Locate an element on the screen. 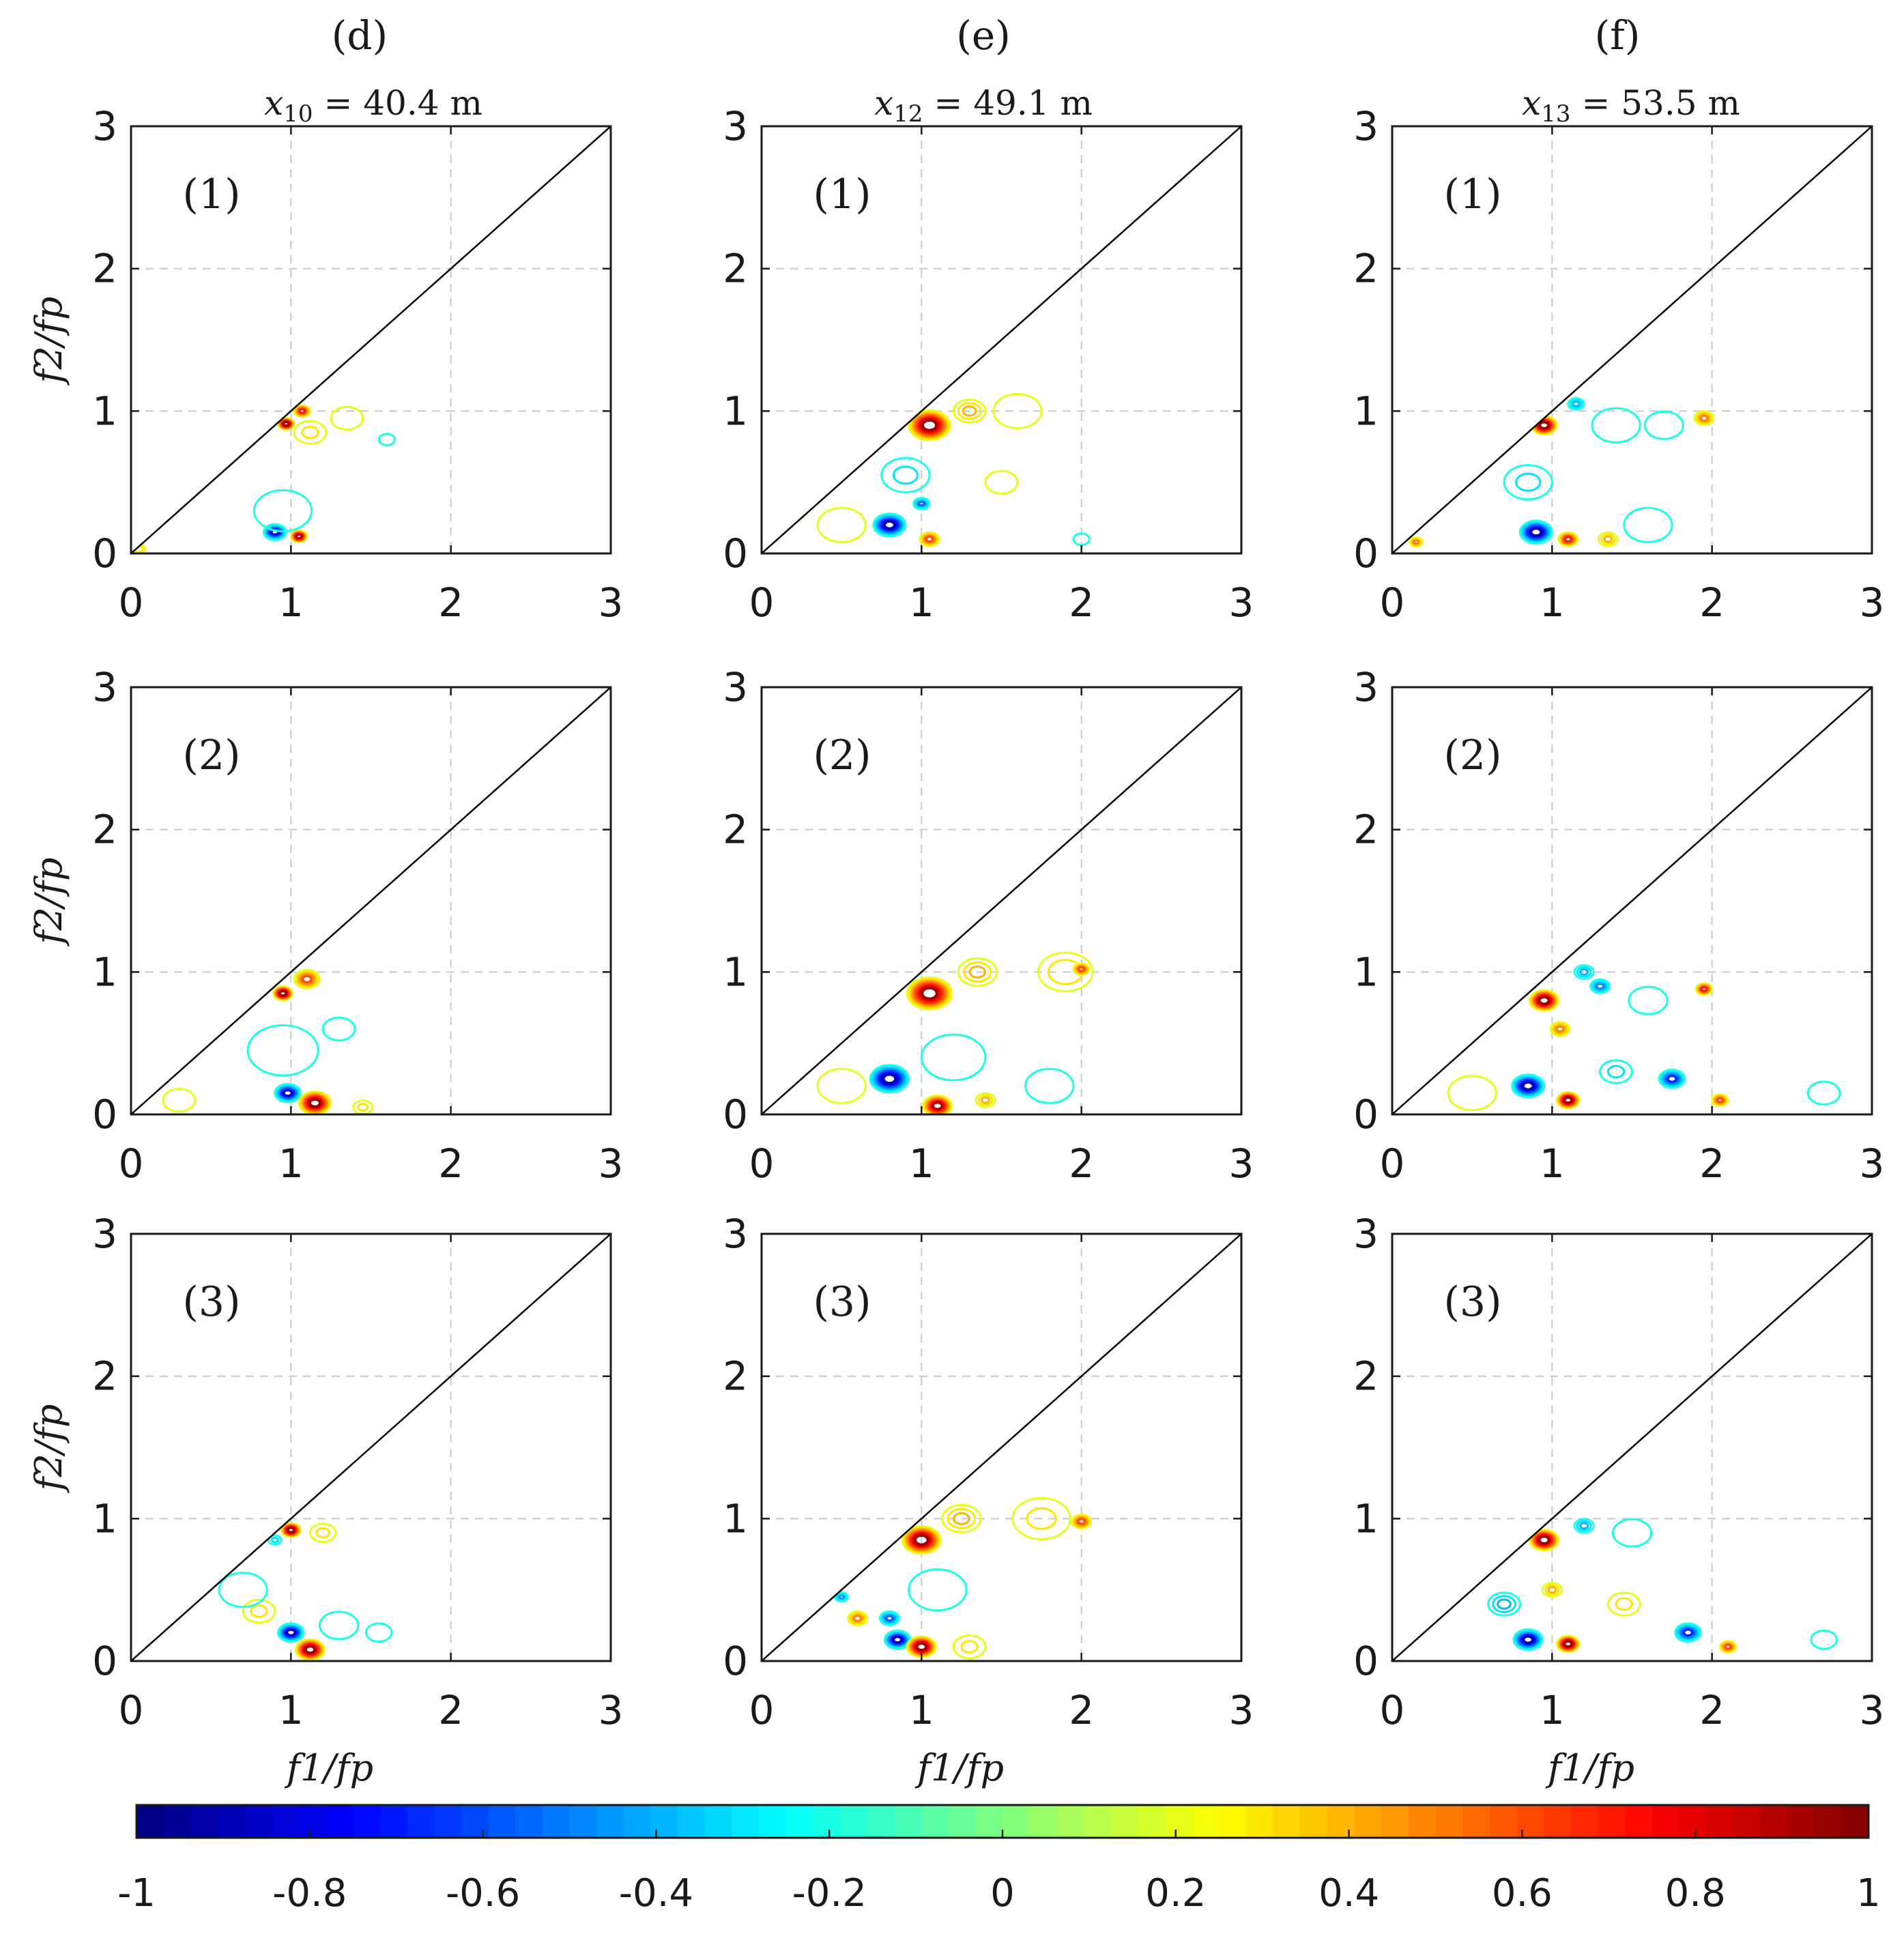 This screenshot has width=1904, height=1934. x-tick-label: 1 is located at coordinates (1552, 1163).